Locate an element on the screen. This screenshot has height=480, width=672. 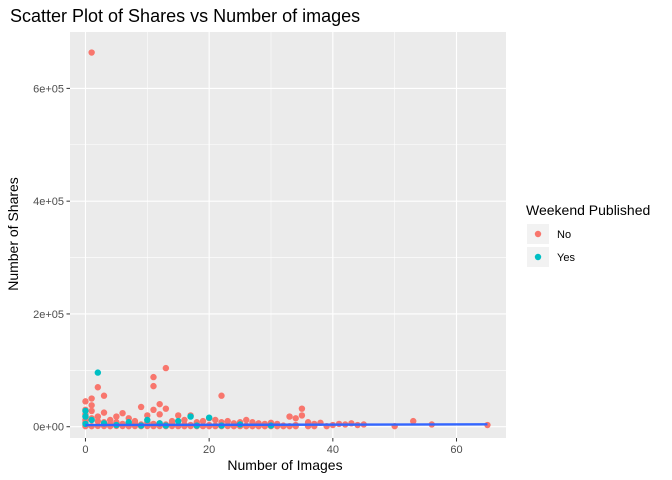
x-tick-label: 20 is located at coordinates (209, 450).